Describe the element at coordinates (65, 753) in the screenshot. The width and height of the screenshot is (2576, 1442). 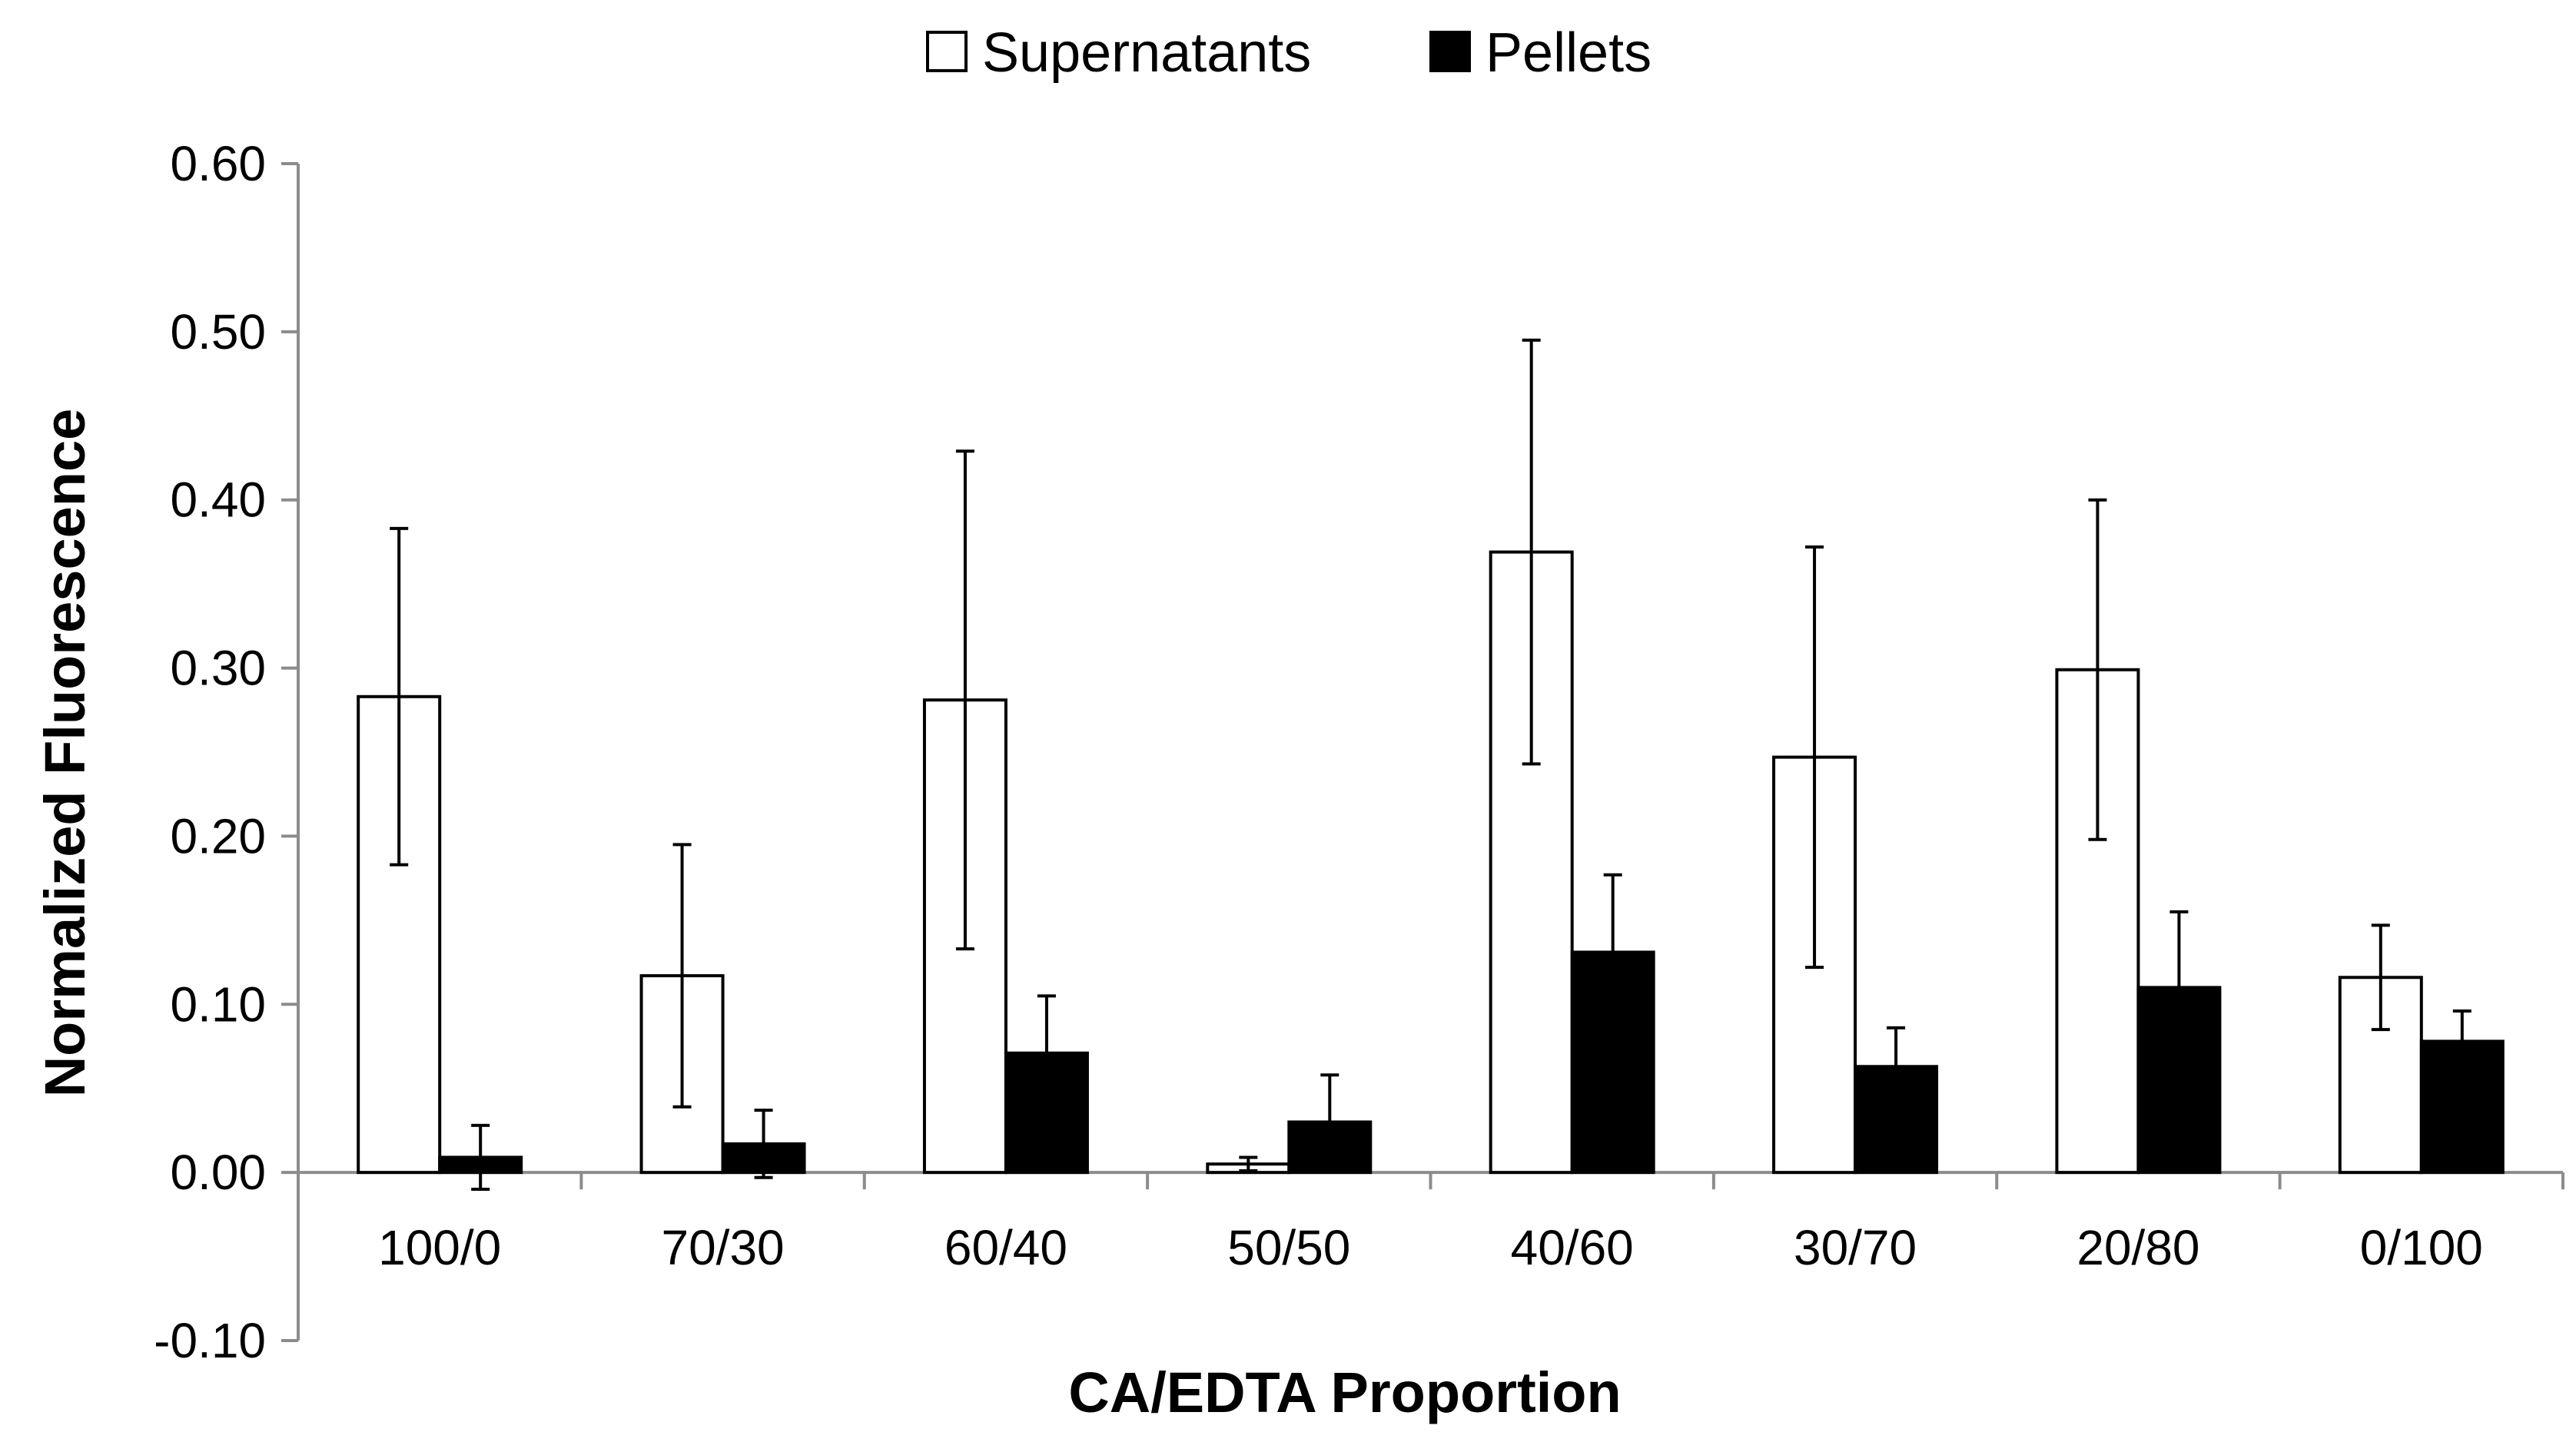
I see `y-axis-title: Normalized Fluorescence` at that location.